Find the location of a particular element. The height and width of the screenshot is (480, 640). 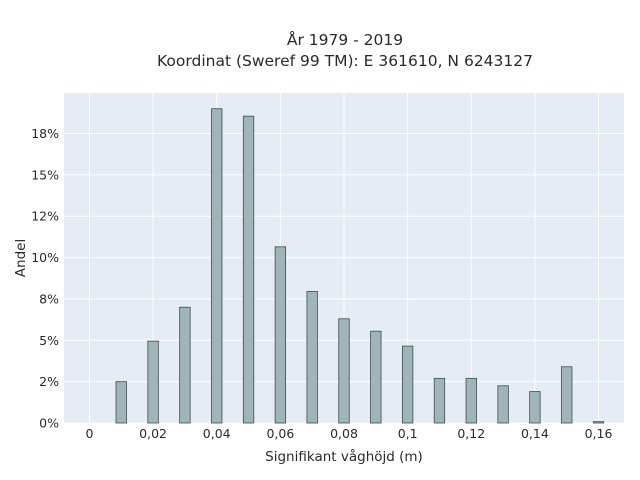

y-axis-label: Andel is located at coordinates (21, 258).